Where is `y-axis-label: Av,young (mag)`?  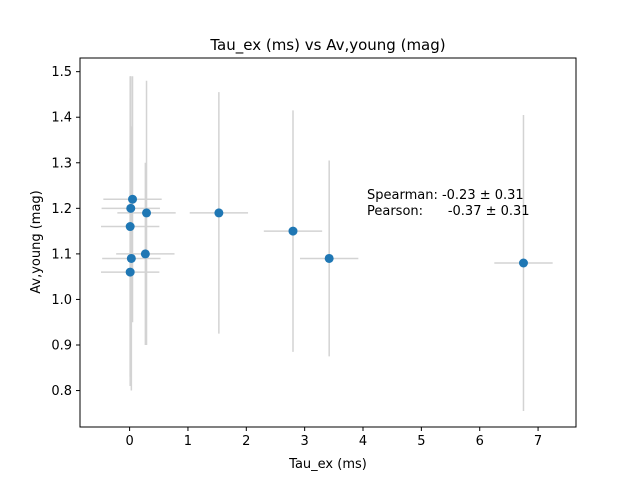
y-axis-label: Av,young (mag) is located at coordinates (36, 242).